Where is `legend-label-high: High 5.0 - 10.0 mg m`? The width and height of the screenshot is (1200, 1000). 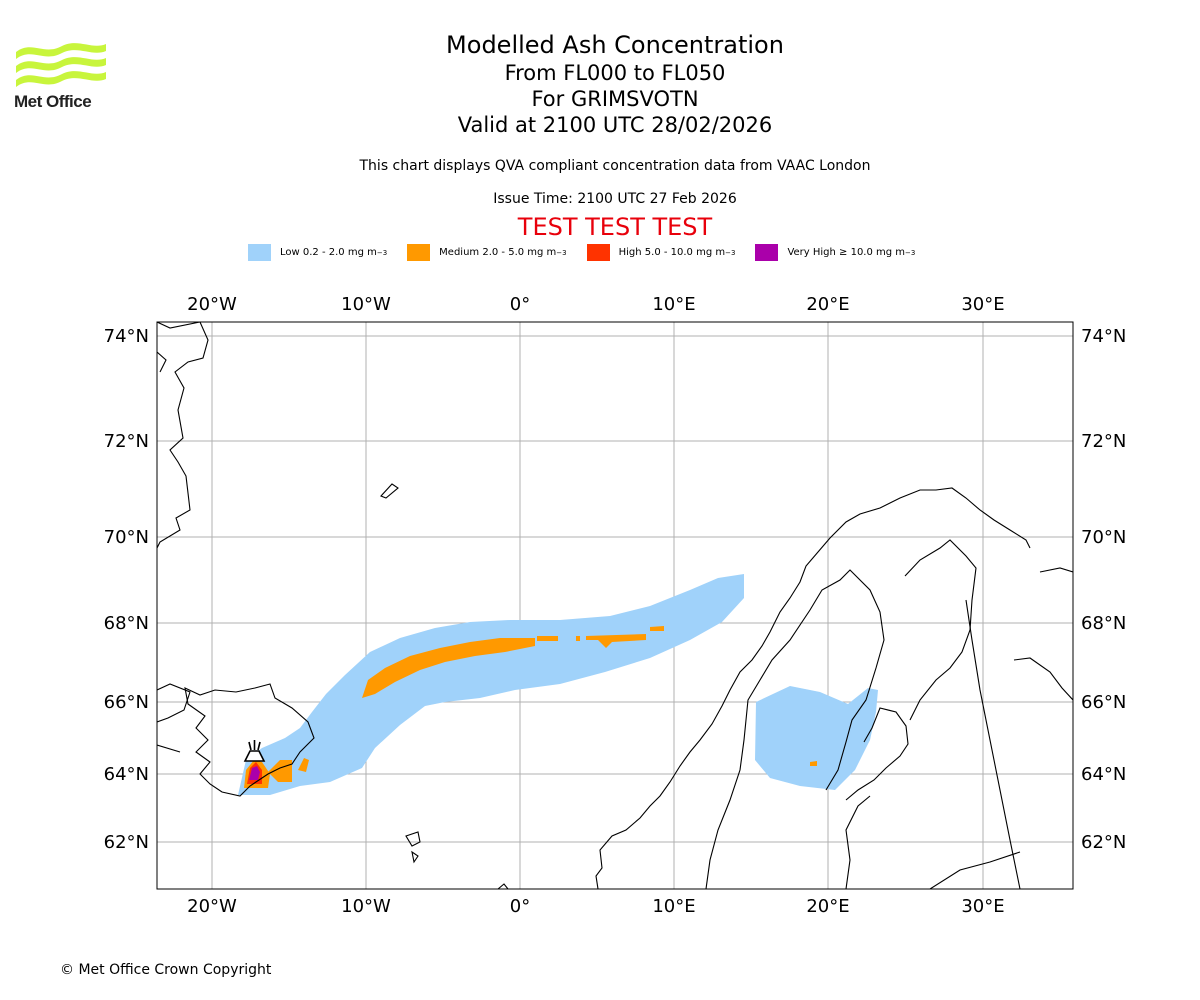
legend-label-high: High 5.0 - 10.0 mg m is located at coordinates (672, 252).